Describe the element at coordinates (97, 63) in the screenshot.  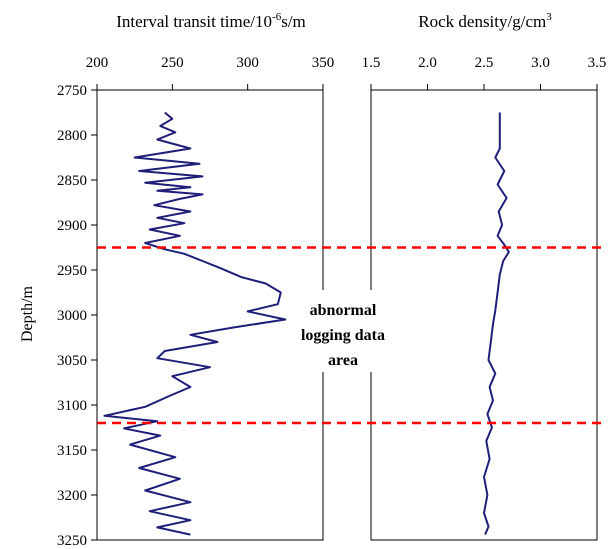
I see `x-tick-label: 200` at that location.